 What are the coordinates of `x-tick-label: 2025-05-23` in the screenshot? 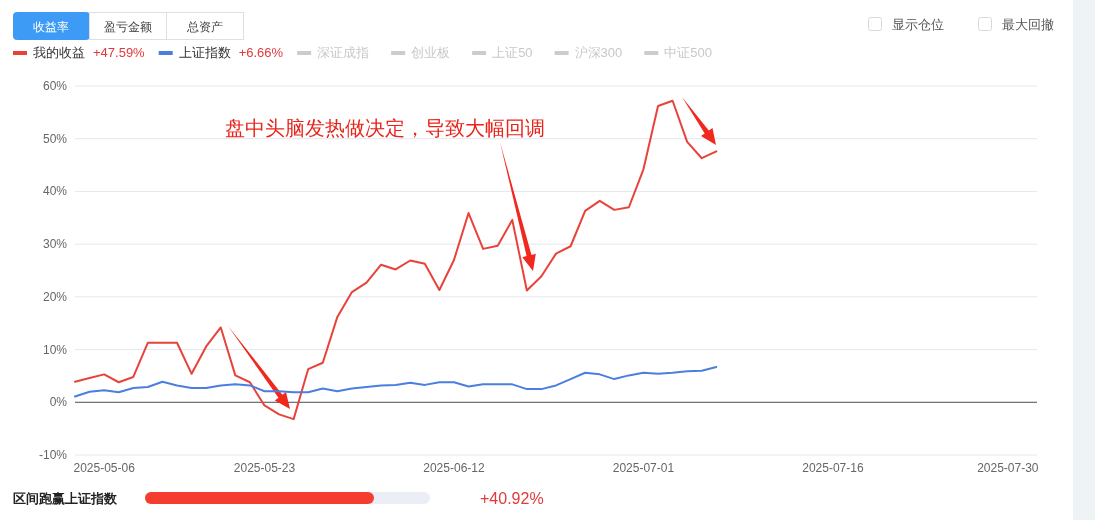 It's located at (264, 468).